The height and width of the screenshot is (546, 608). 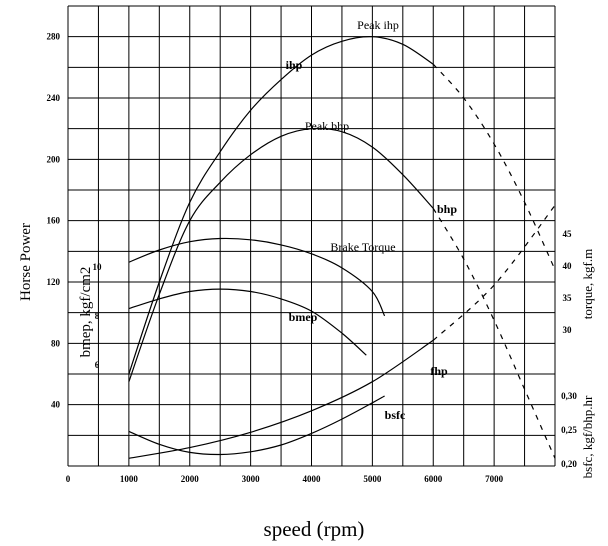 I want to click on y-tick-label-horse-power: 200, so click(x=54, y=159).